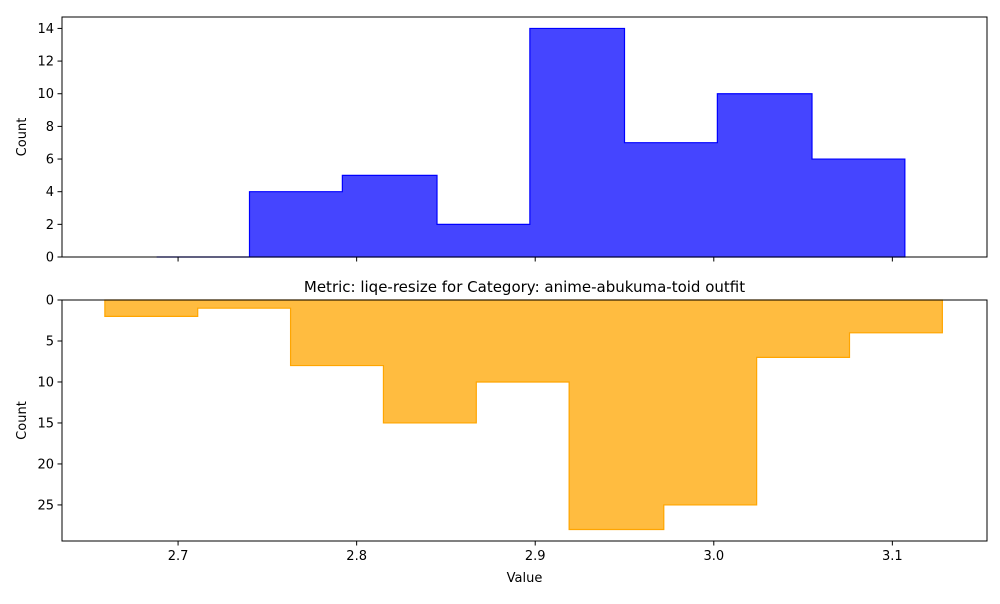 This screenshot has height=604, width=1000. What do you see at coordinates (356, 556) in the screenshot?
I see `x-tick-label: 2.8` at bounding box center [356, 556].